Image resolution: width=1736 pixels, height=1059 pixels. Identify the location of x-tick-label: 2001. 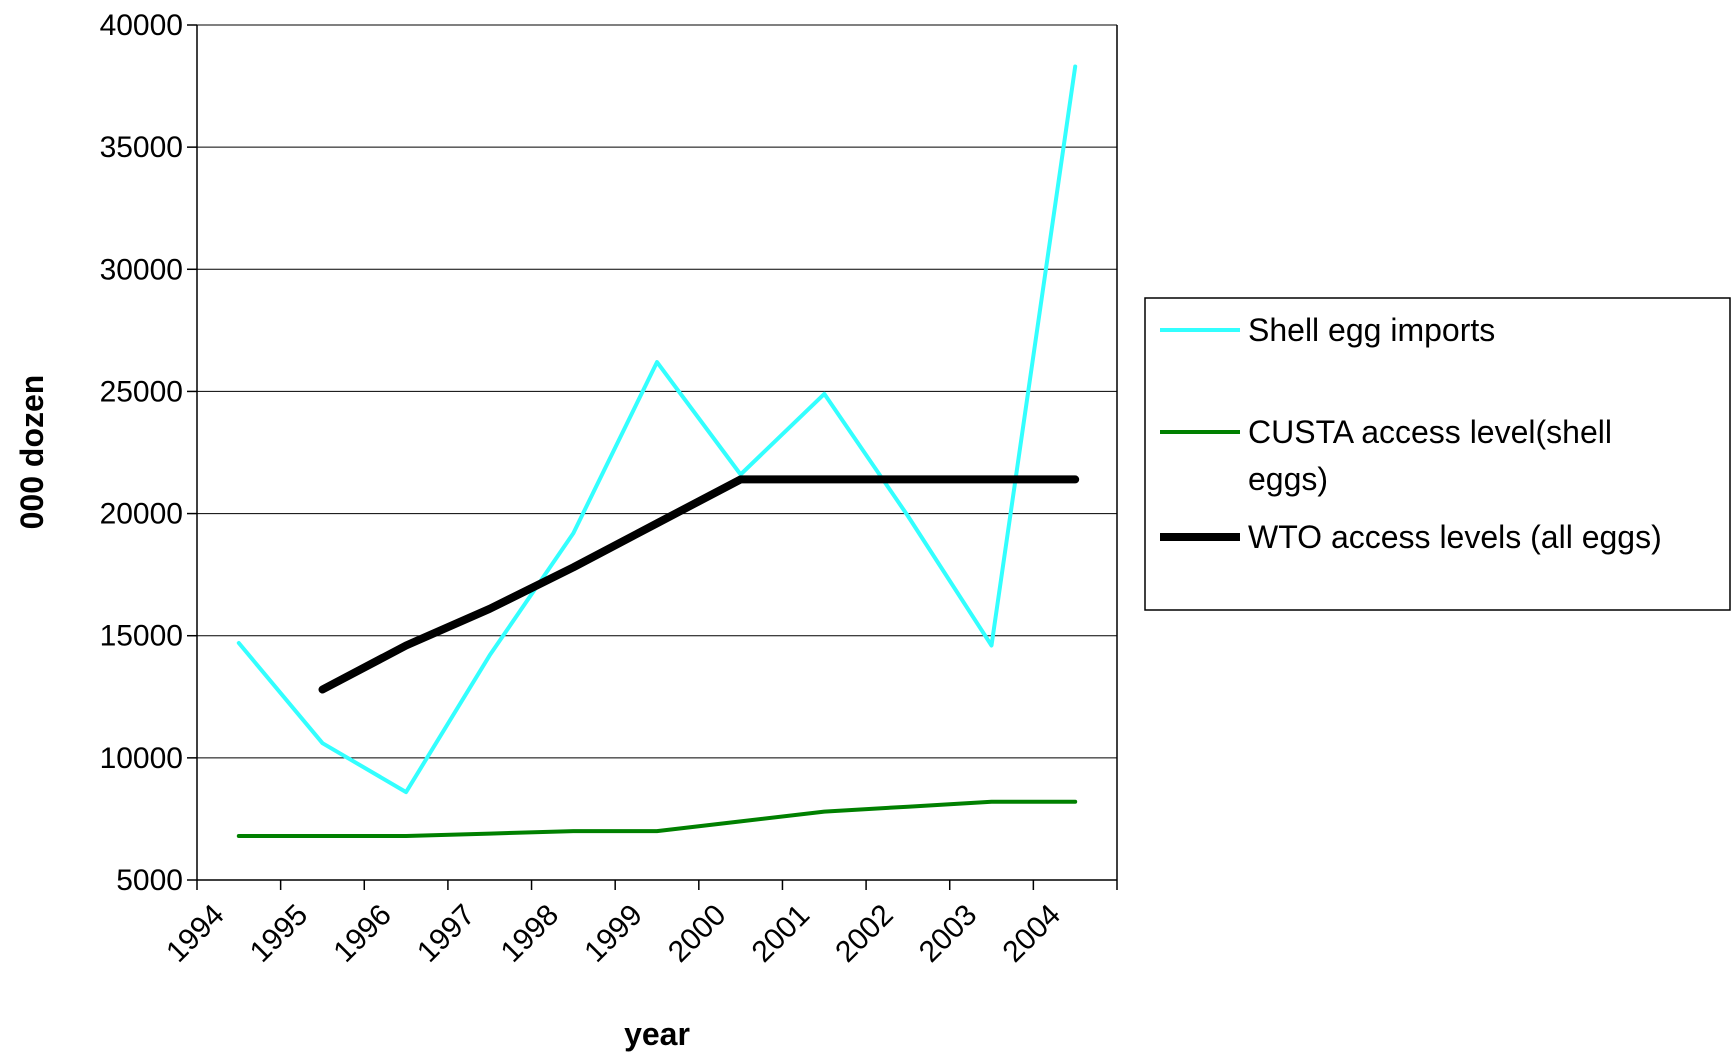
(781, 933).